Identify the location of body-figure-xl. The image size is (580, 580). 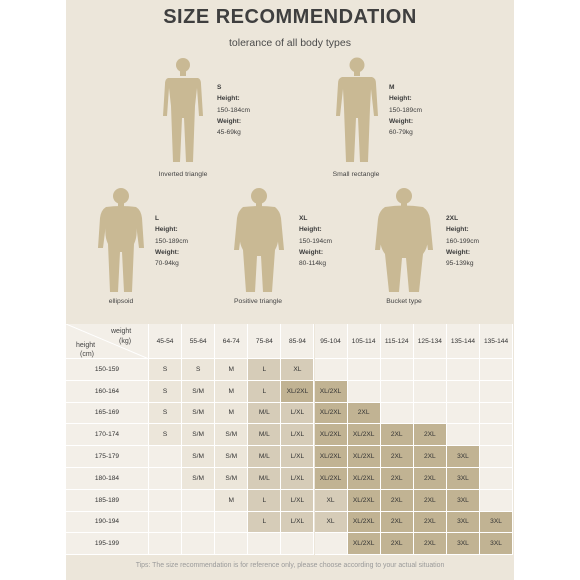
(259, 241).